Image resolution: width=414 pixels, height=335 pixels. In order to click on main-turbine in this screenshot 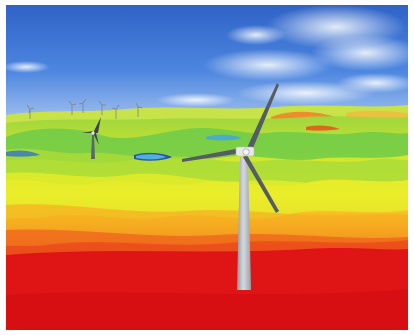, I will do `click(230, 186)`.